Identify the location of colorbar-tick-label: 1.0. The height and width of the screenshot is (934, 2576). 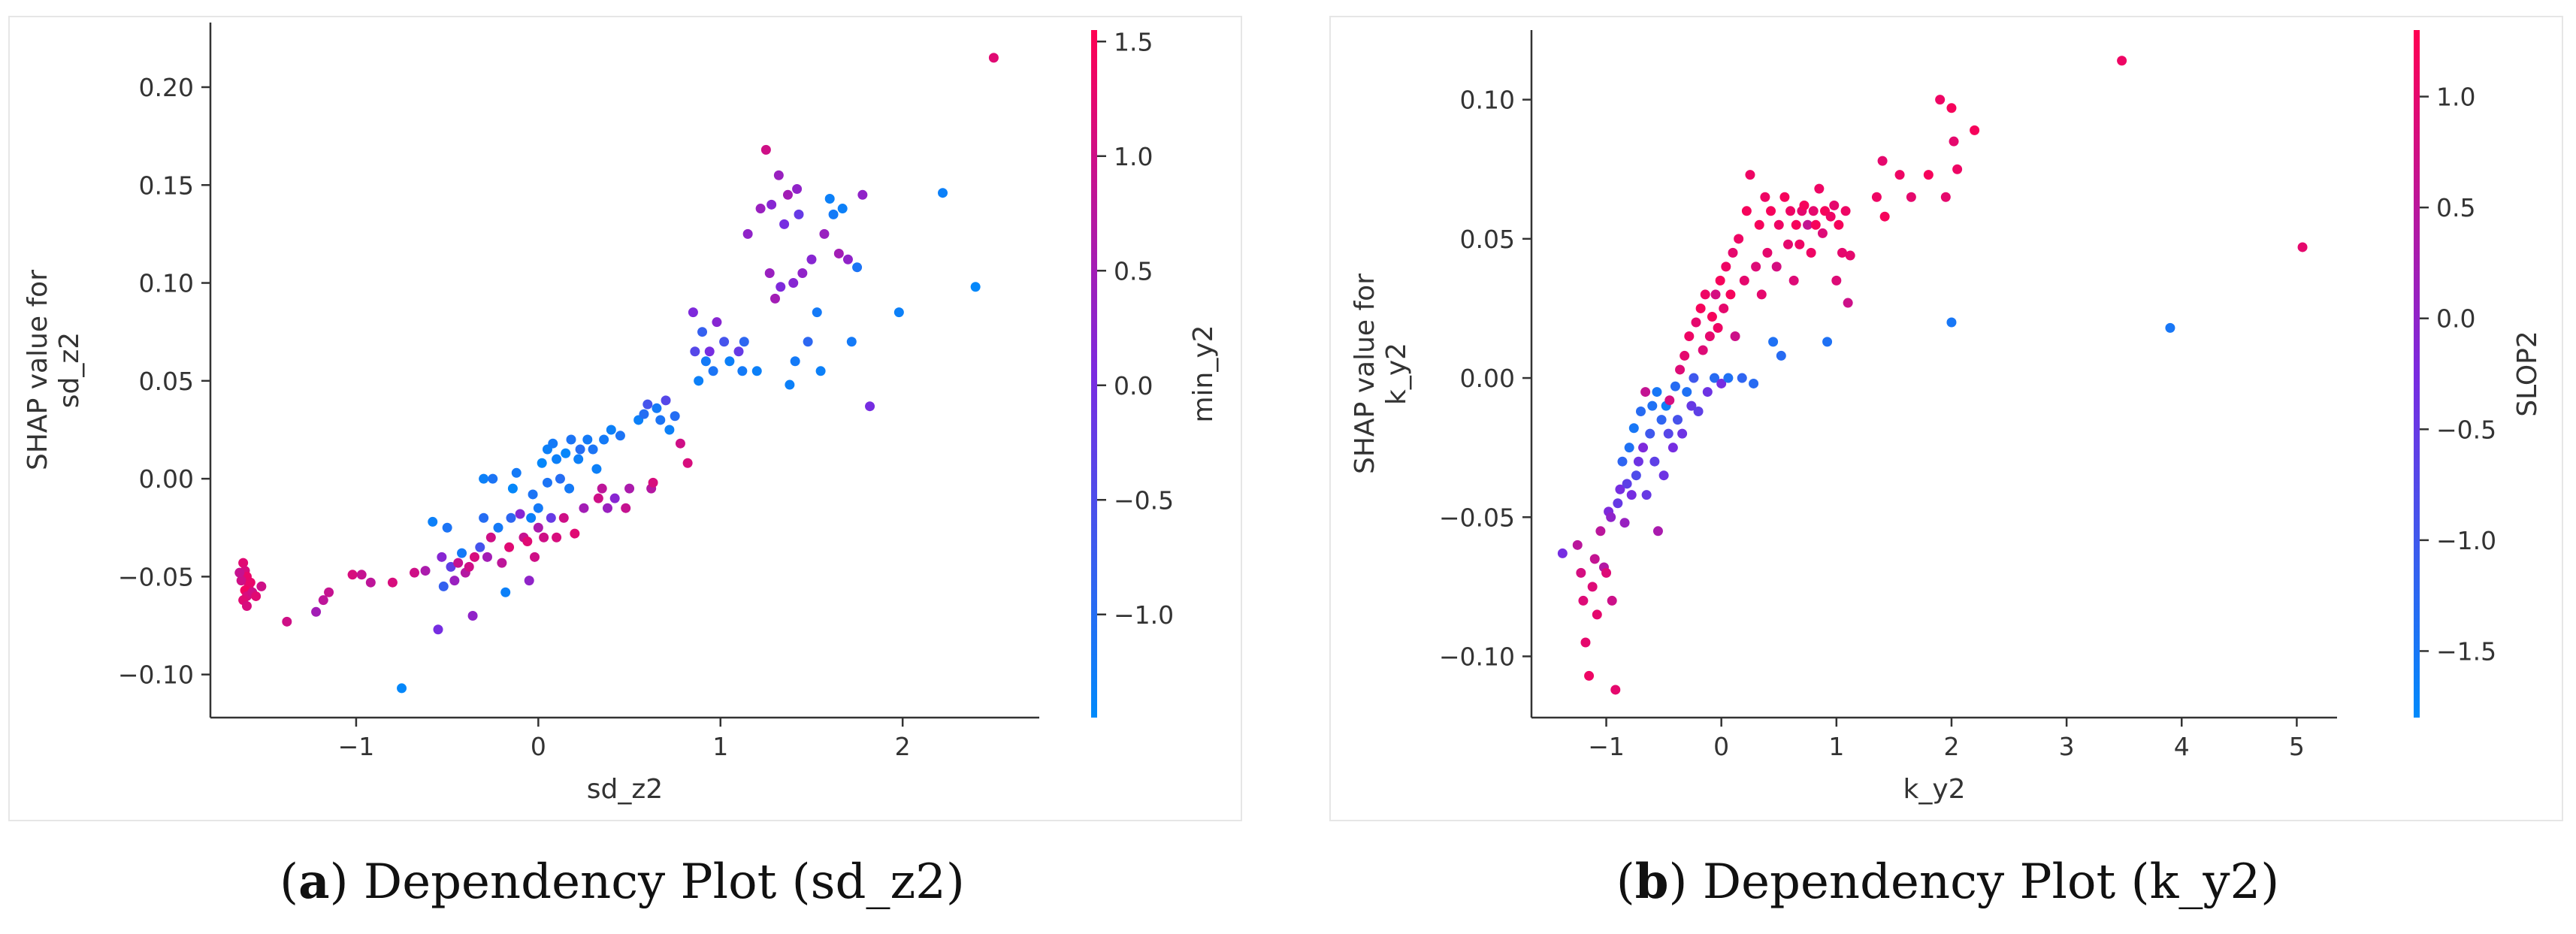
(2455, 97).